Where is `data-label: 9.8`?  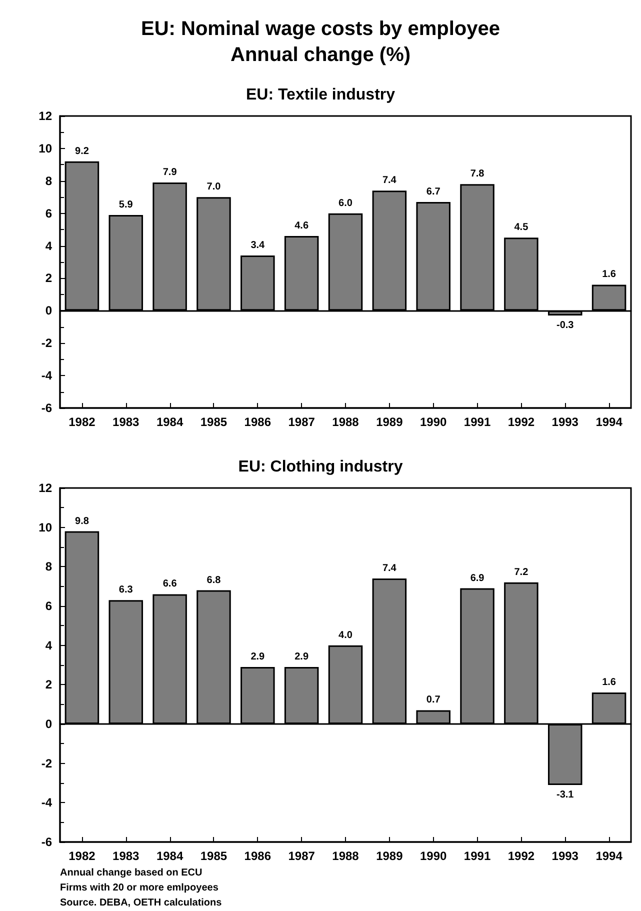 data-label: 9.8 is located at coordinates (82, 521).